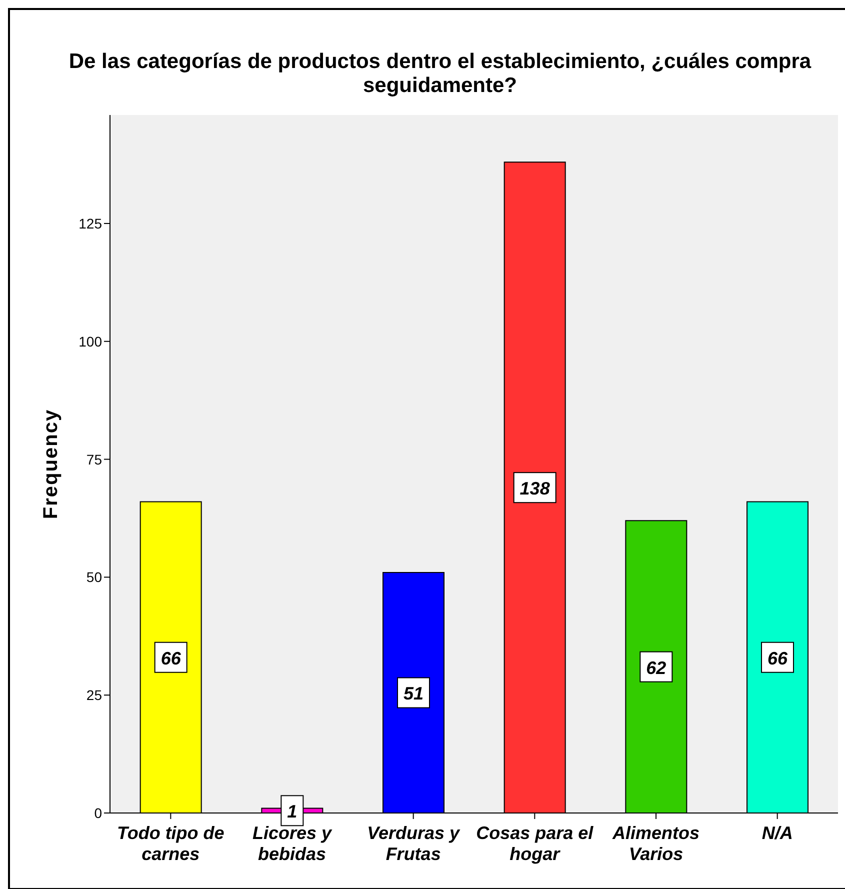  What do you see at coordinates (655, 843) in the screenshot?
I see `x-tick-label: Alimentos Varios` at bounding box center [655, 843].